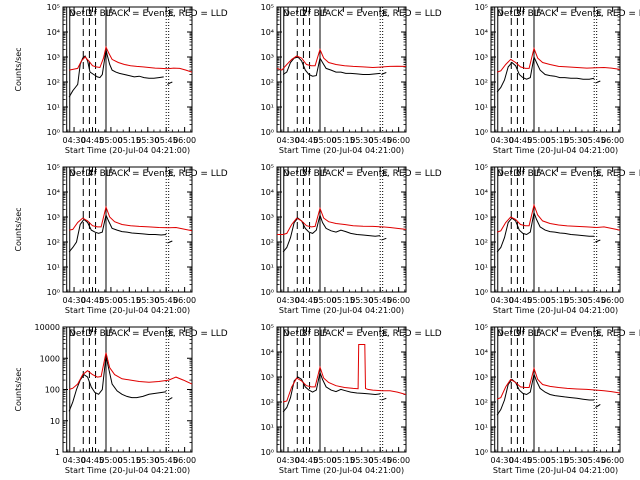 This screenshot has height=480, width=640. Describe the element at coordinates (50, 358) in the screenshot. I see `y-tick-label: 1000` at that location.